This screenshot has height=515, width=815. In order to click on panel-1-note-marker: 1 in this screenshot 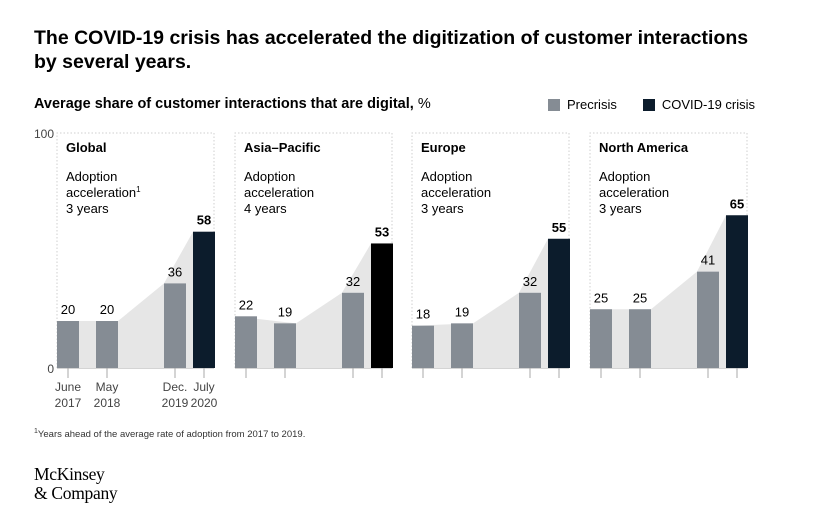, I will do `click(138, 189)`.